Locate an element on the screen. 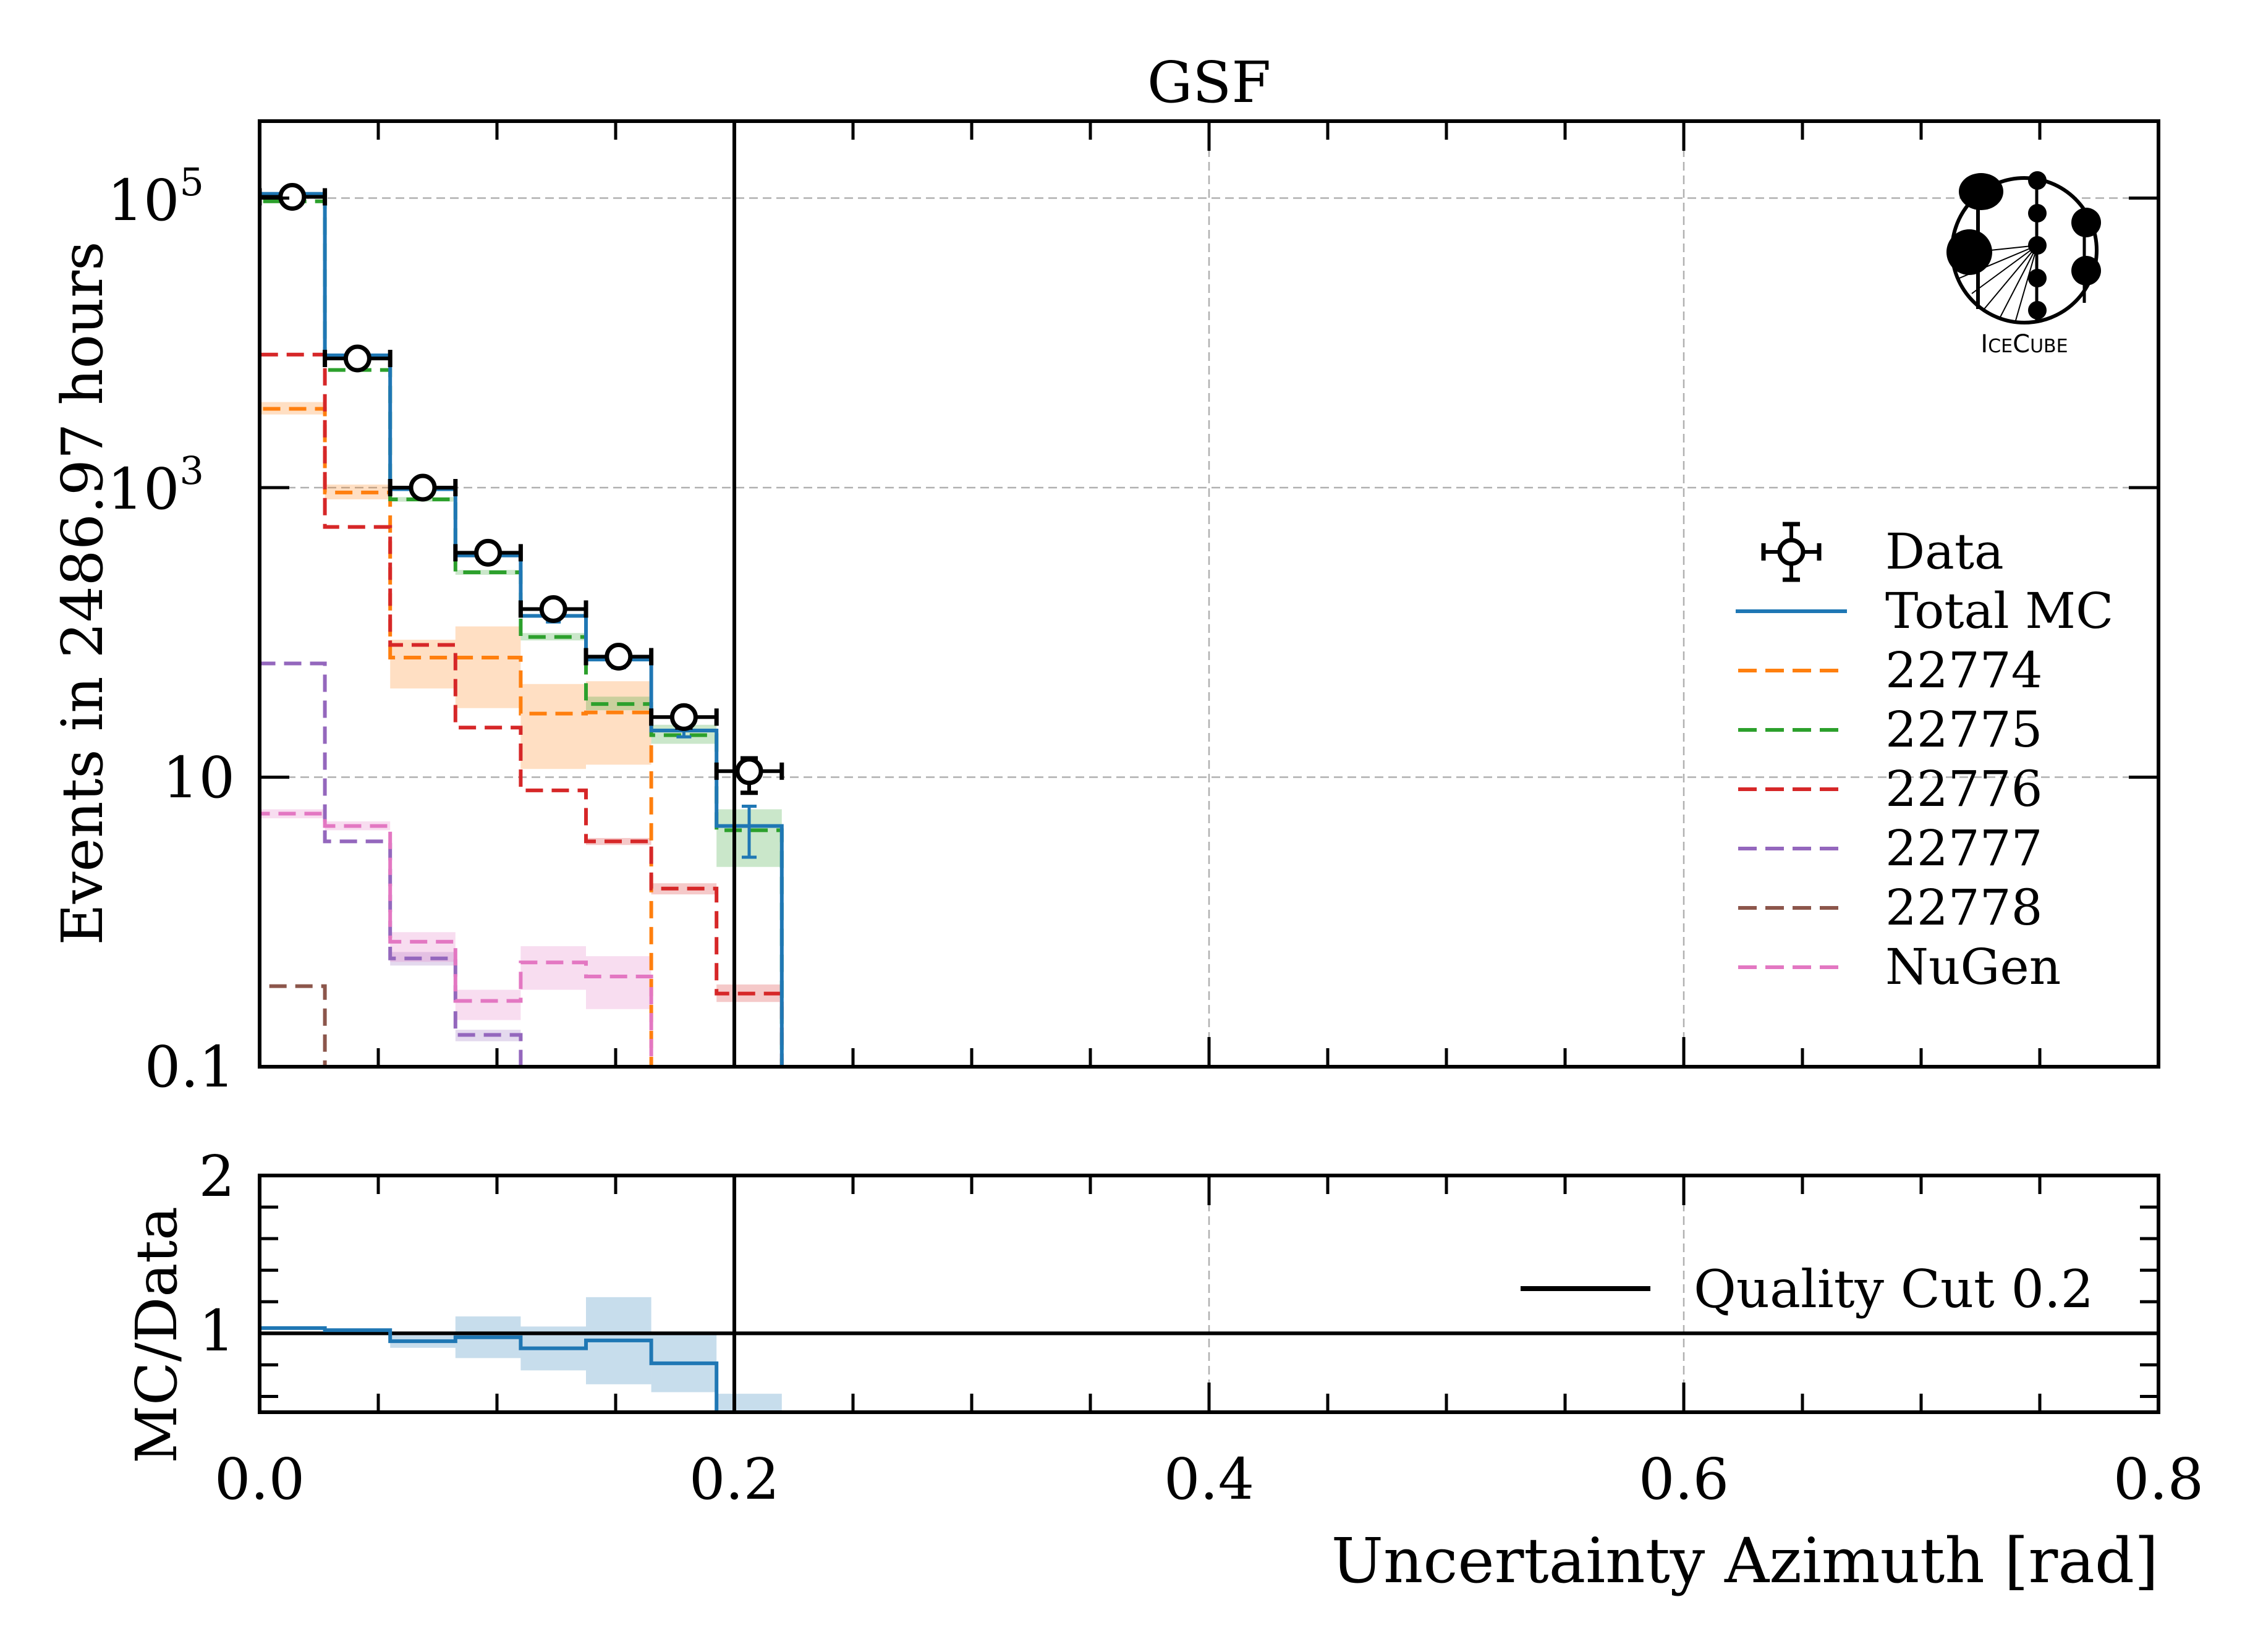  y-axis-label: Events in 2486.97 hours is located at coordinates (82, 594).